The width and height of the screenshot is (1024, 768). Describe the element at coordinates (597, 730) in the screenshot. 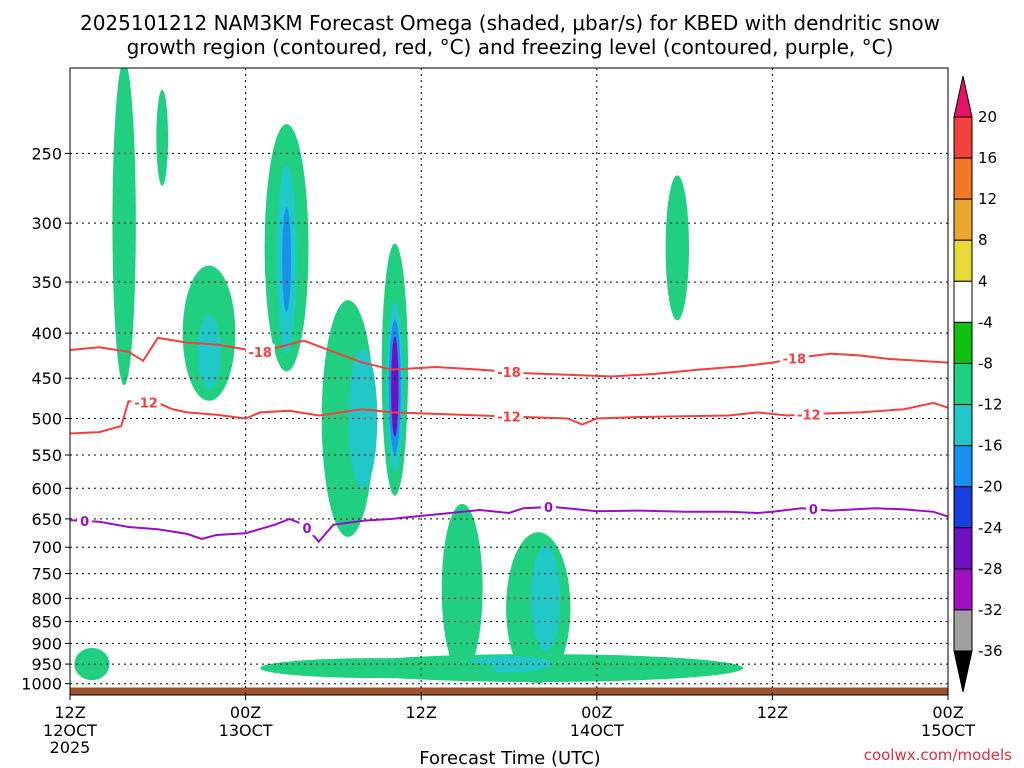

I see `x-tick-label-36-line2: 14OCT` at that location.